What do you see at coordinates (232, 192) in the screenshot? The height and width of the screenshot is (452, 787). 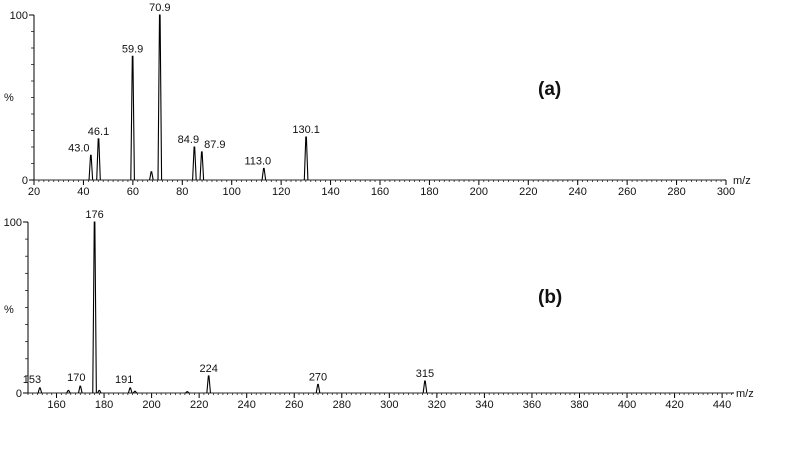 I see `x-tick-label: 100` at bounding box center [232, 192].